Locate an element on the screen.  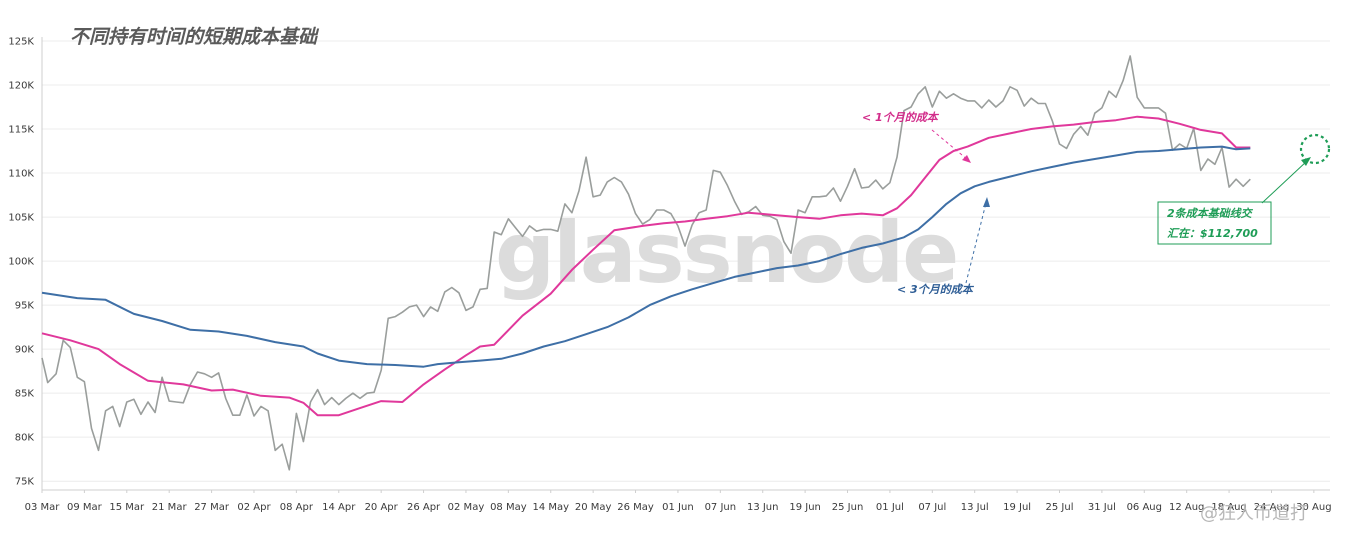
glassnode-watermark: glassnode is located at coordinates (726, 253).